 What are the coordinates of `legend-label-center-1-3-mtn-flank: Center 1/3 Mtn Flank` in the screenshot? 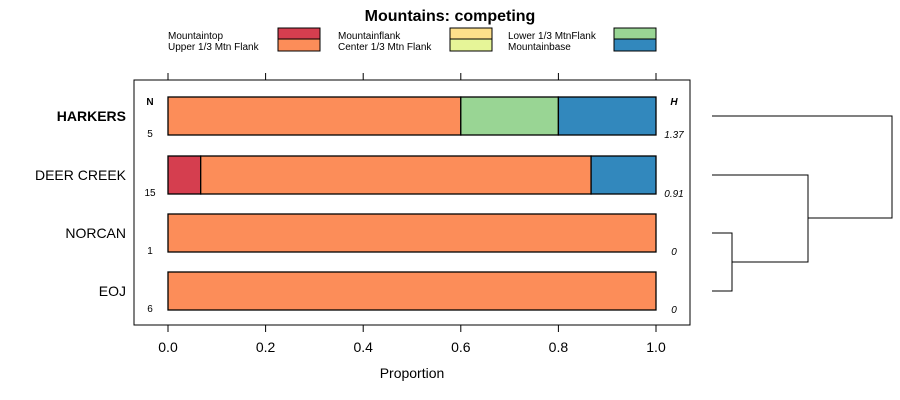 It's located at (385, 47).